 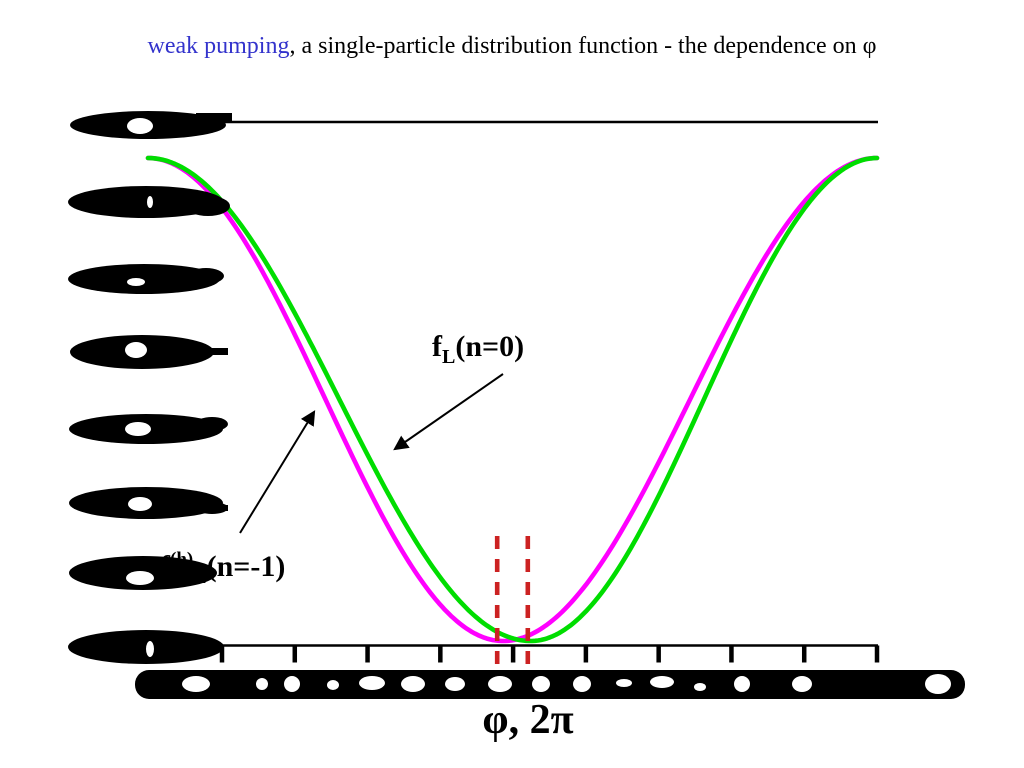 I want to click on magenta-curve-label: f(h)L(n=-1), so click(x=222, y=569).